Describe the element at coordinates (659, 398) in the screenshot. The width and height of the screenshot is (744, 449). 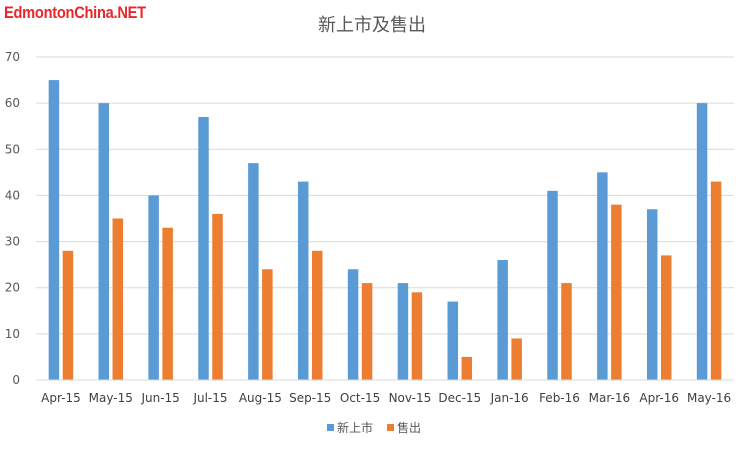
I see `x-tick-label: Apr-16` at that location.